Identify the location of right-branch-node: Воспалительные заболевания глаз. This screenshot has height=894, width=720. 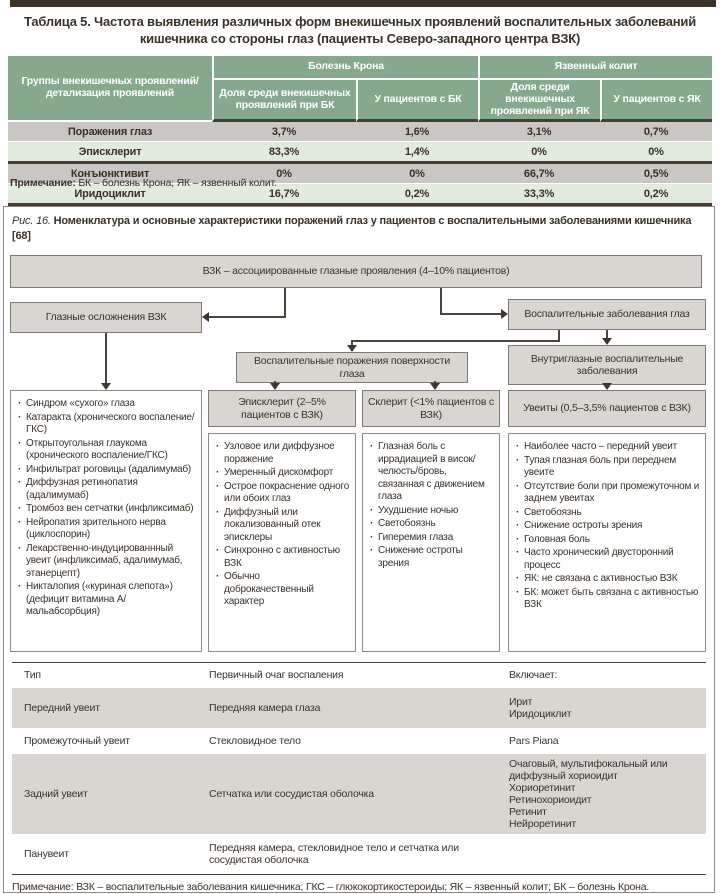
(607, 314).